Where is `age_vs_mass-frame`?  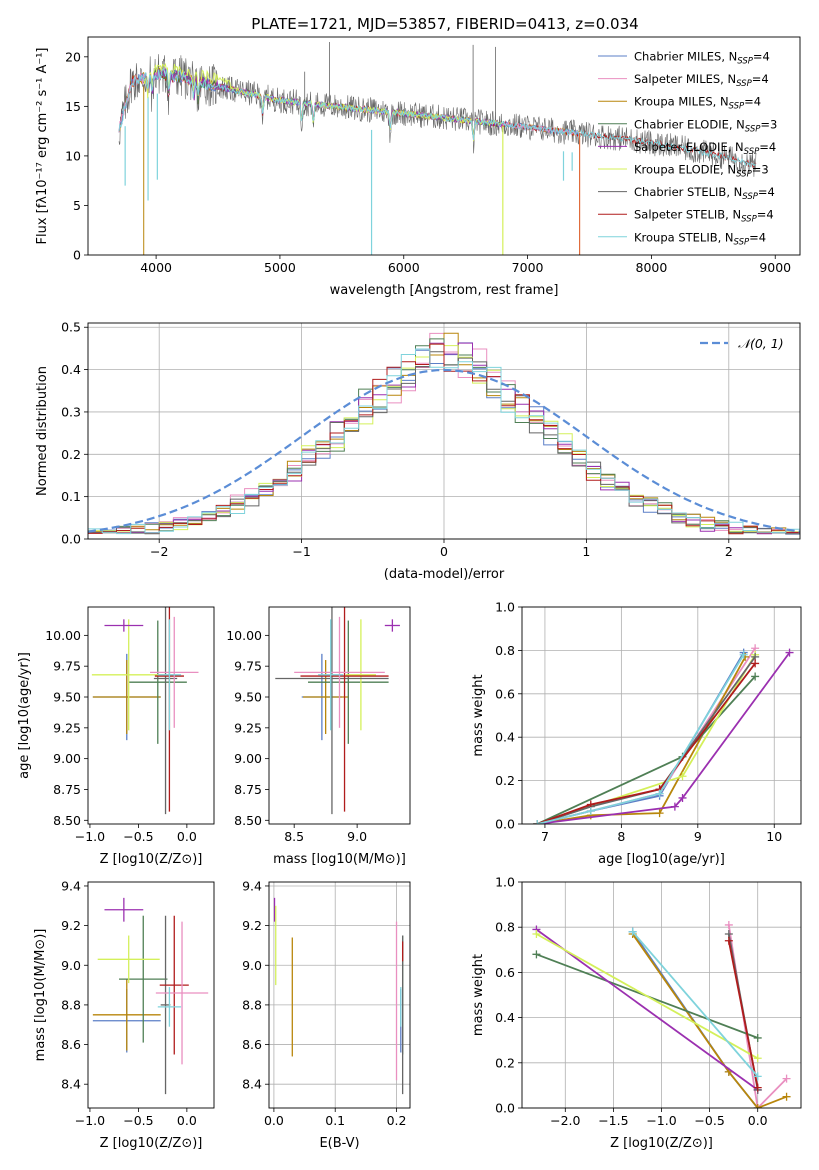 age_vs_mass-frame is located at coordinates (339, 715).